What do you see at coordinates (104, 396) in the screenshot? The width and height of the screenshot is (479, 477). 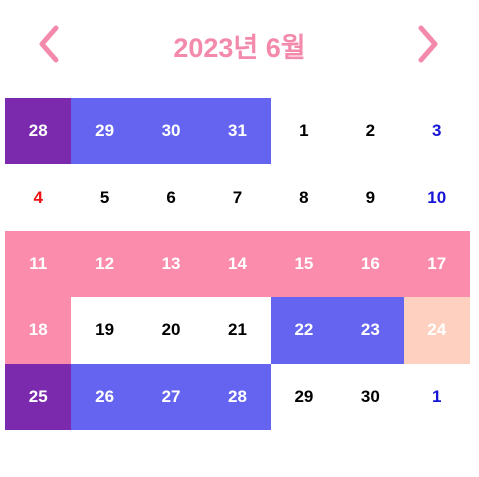 I see `calendar-day-cell: 26` at bounding box center [104, 396].